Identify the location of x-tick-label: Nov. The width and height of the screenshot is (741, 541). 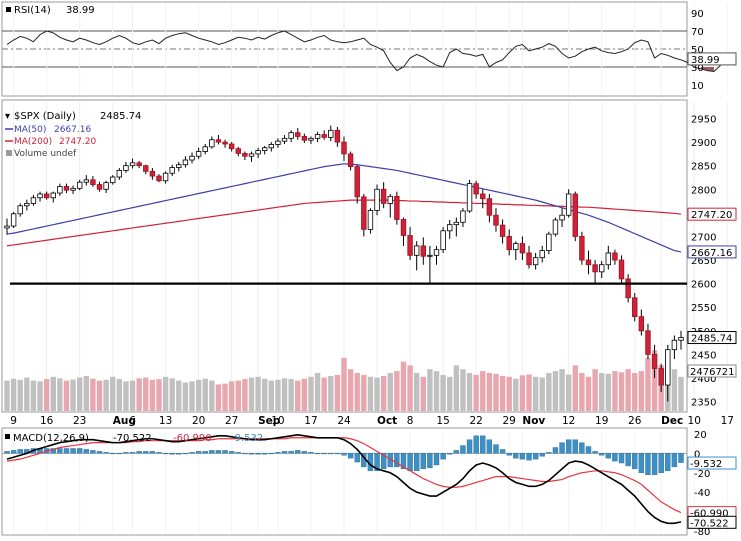
(533, 421).